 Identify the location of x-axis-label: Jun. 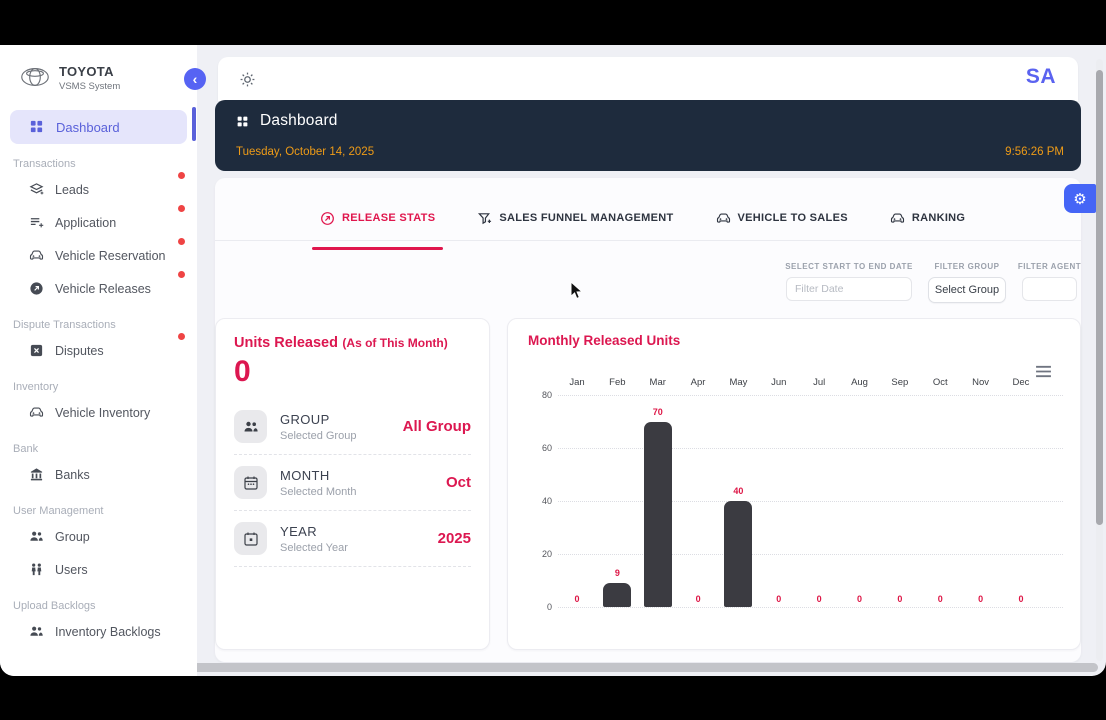
(779, 382).